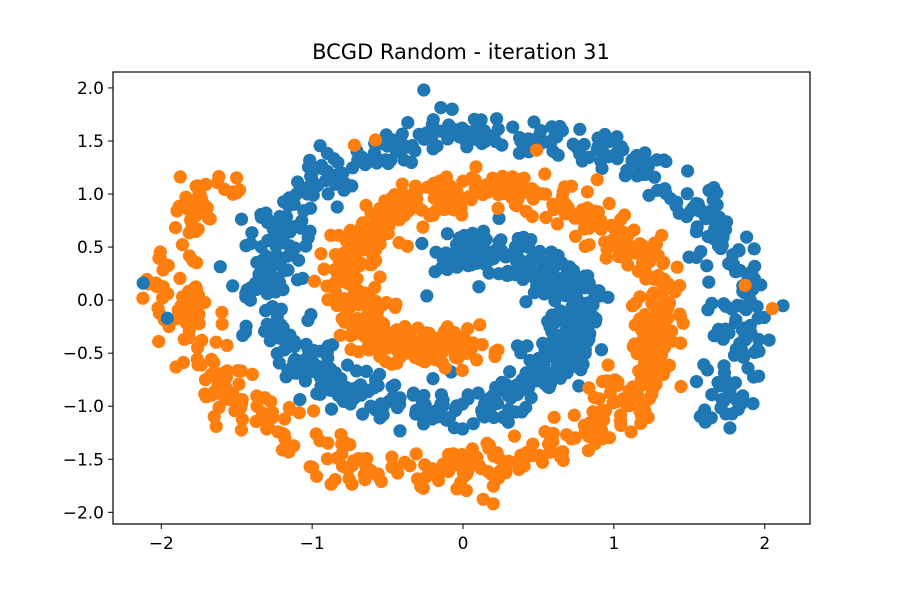 Image resolution: width=900 pixels, height=600 pixels. I want to click on y-tick-label: 2.0, so click(90, 89).